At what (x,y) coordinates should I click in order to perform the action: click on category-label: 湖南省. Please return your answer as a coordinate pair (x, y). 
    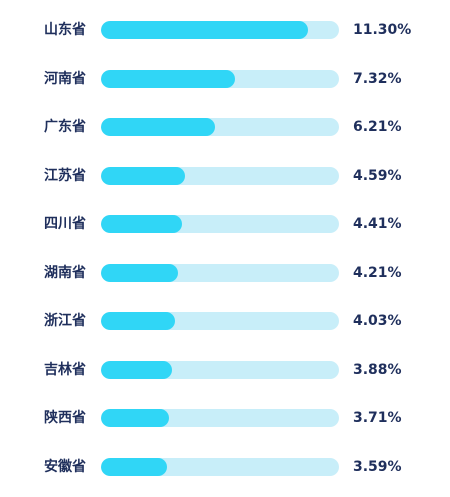
    Looking at the image, I should click on (65, 272).